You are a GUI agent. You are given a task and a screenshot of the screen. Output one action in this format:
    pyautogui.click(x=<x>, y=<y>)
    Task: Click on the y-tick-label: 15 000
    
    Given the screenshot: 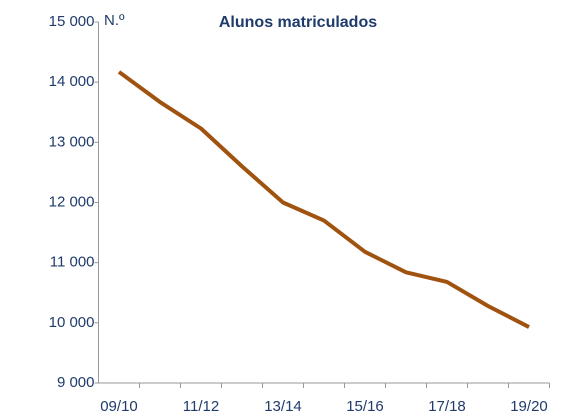 What is the action you would take?
    pyautogui.click(x=72, y=21)
    